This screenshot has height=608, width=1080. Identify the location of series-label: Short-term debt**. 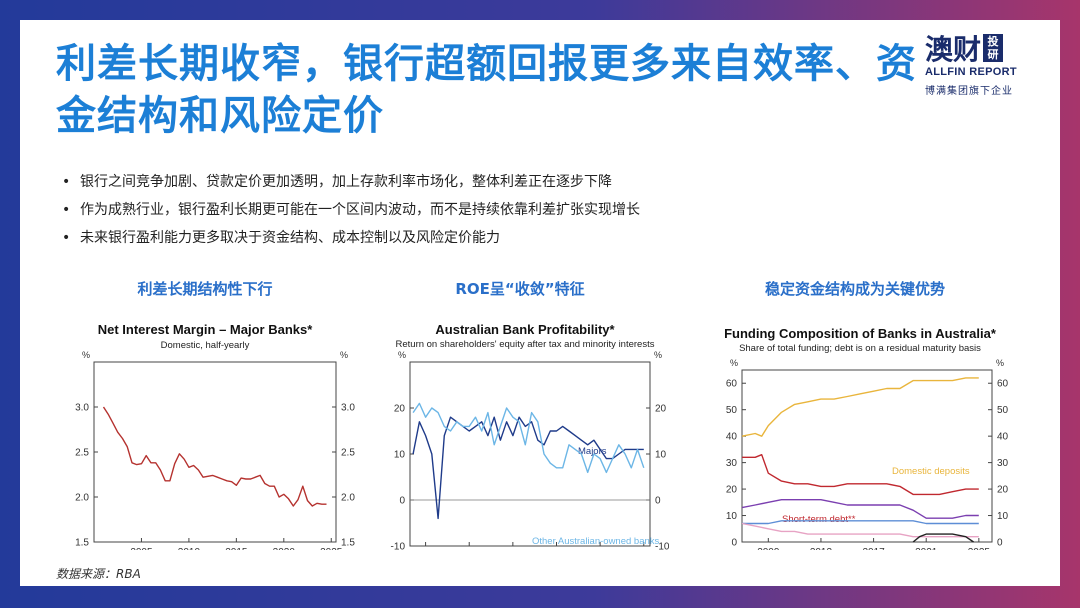
(819, 519).